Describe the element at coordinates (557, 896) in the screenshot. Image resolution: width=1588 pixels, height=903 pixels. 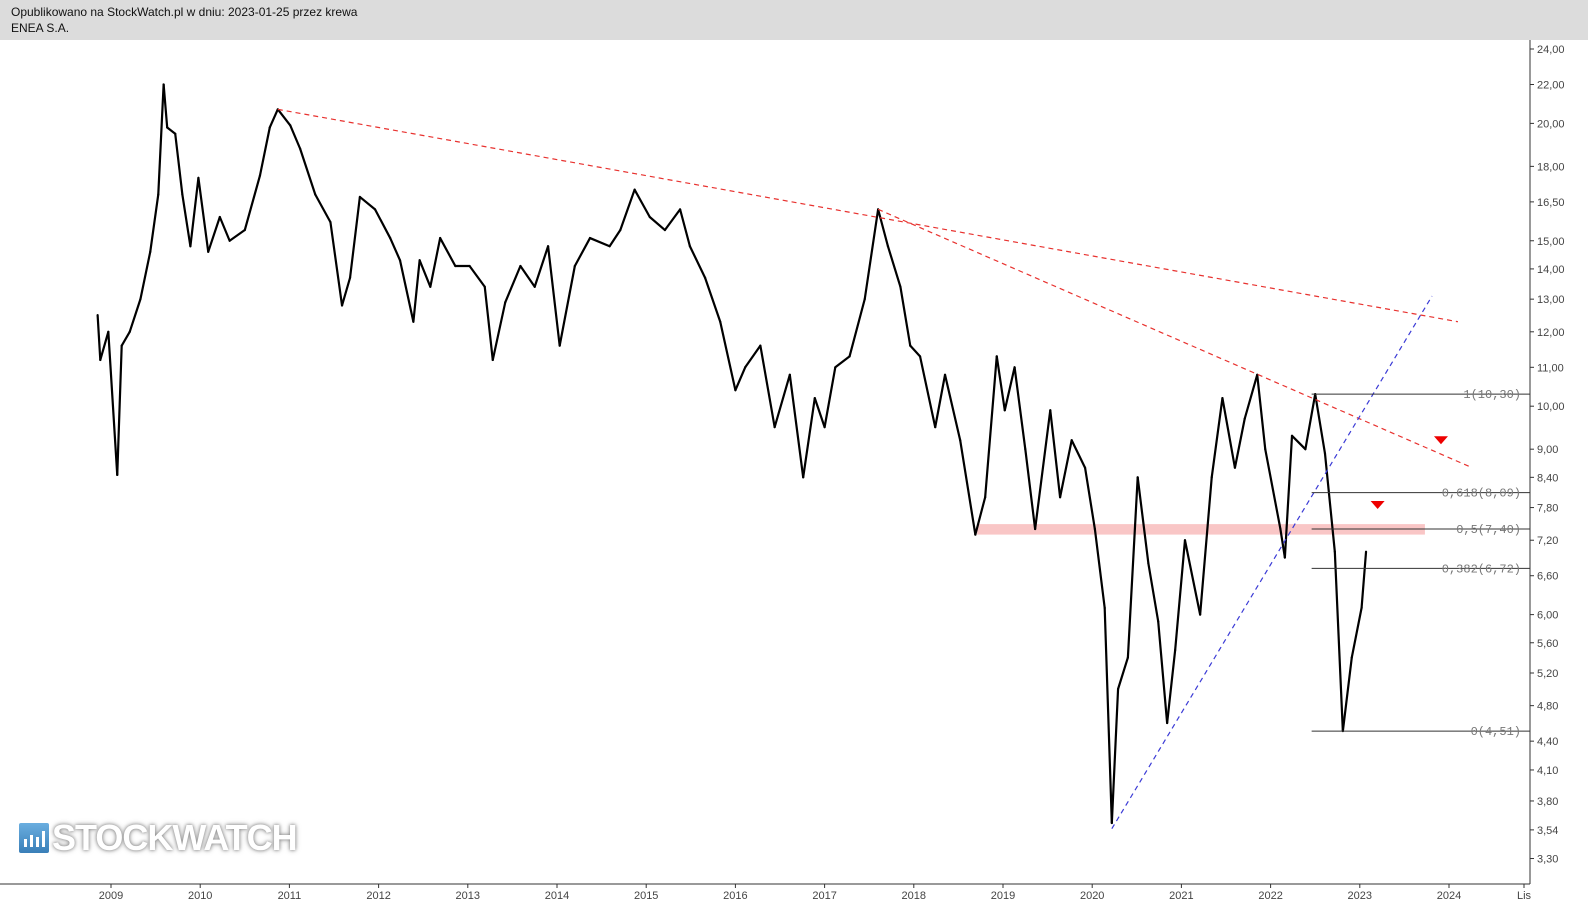
I see `x-tick-label: 2014` at that location.